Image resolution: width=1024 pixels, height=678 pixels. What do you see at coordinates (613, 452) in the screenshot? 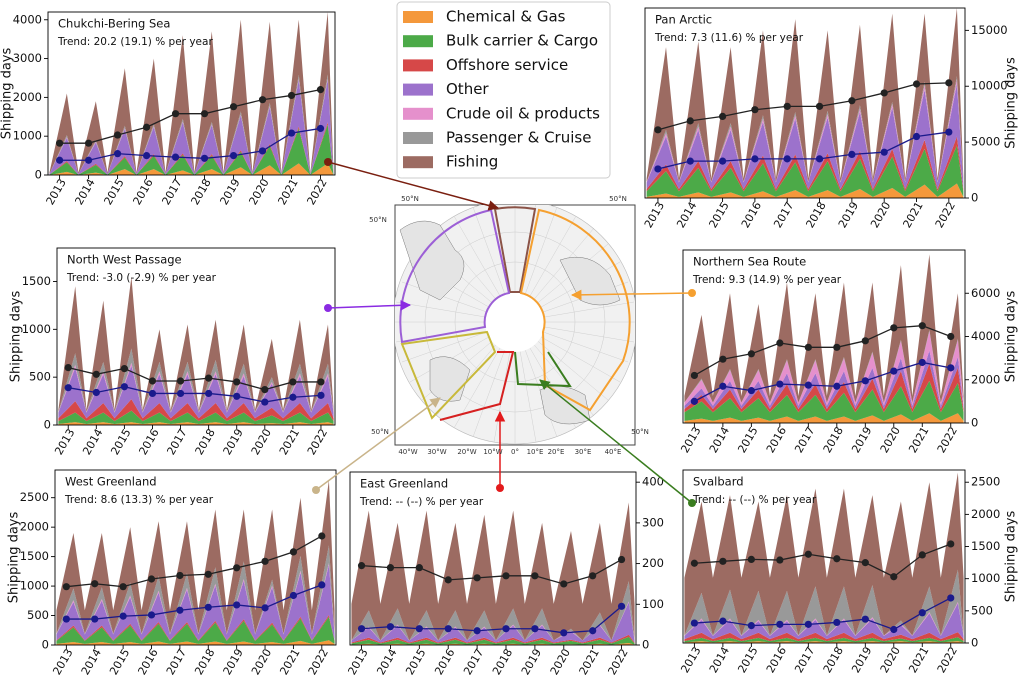
I see `map-label: 40°E` at bounding box center [613, 452].